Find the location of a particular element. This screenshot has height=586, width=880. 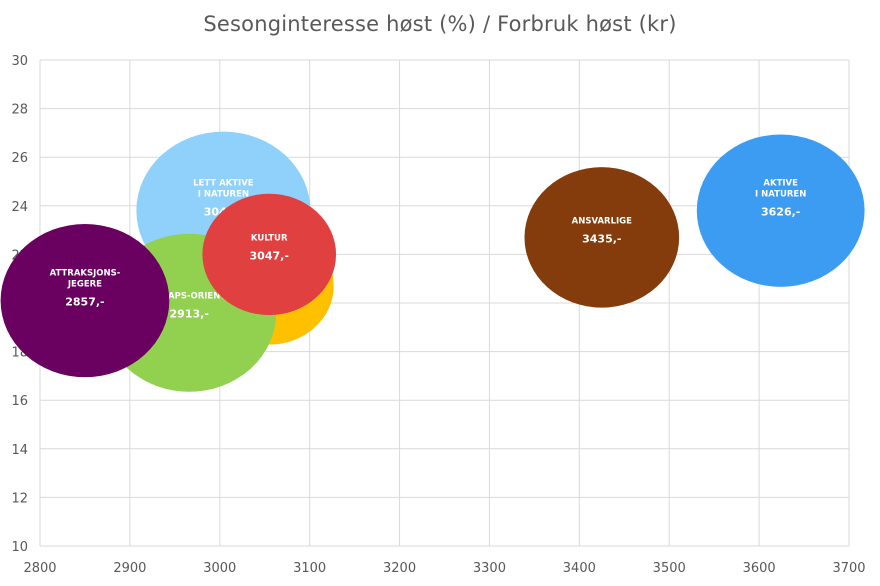

bubble-value-label: 3435,- is located at coordinates (601, 238).